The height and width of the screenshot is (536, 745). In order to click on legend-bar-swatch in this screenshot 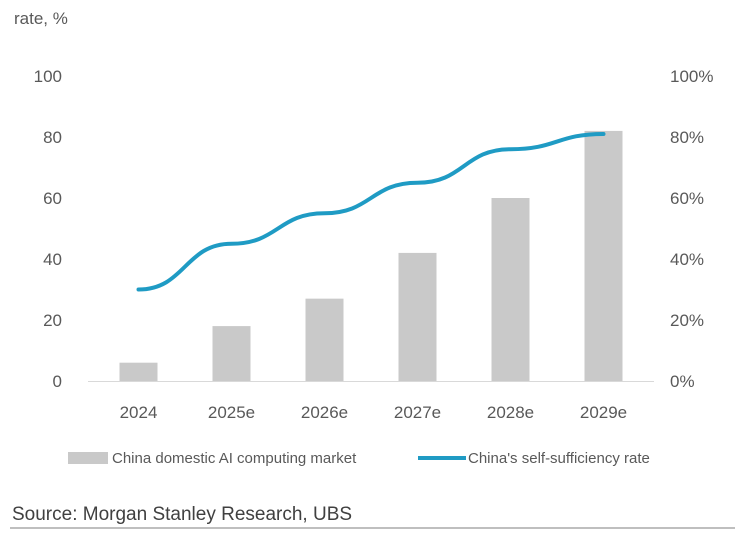, I will do `click(88, 458)`.